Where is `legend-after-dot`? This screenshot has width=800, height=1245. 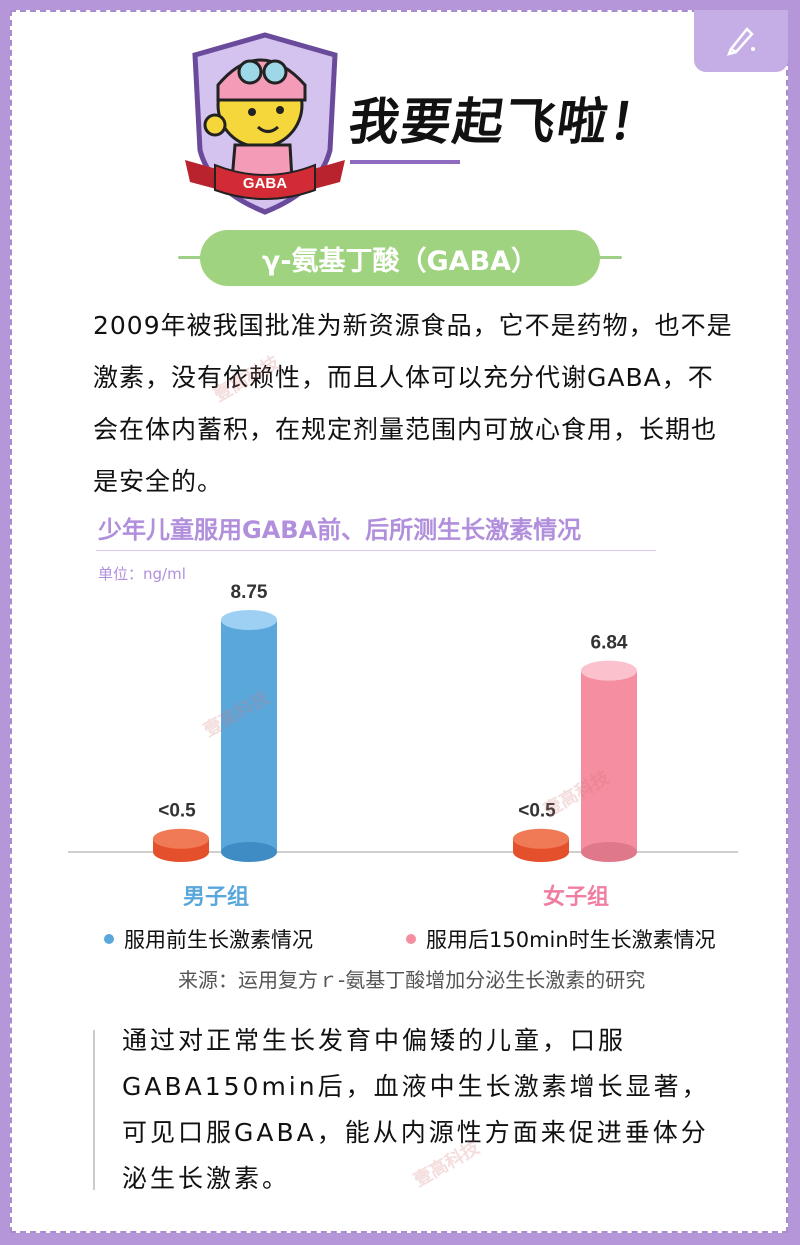 legend-after-dot is located at coordinates (411, 939).